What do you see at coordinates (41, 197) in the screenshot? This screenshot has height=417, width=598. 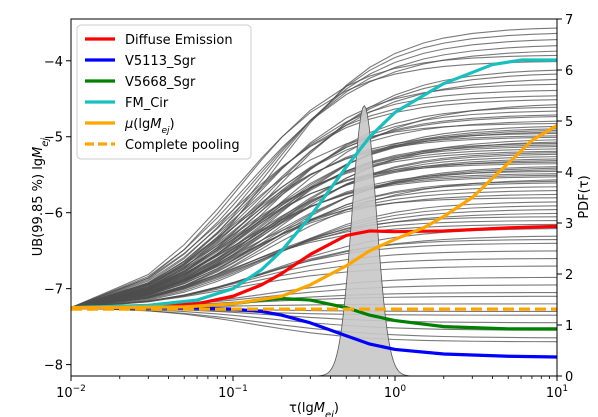 I see `y-axis-label: UB(99.85 %) lgMej` at bounding box center [41, 197].